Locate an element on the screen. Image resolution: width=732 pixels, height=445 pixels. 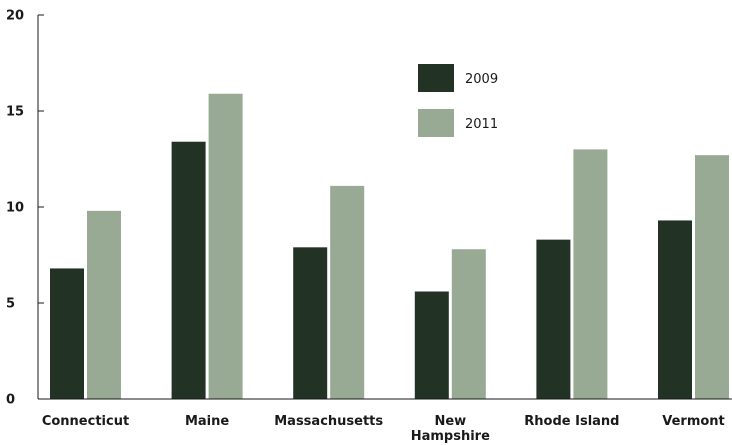
x-tick-label-line: Vermont is located at coordinates (693, 421).